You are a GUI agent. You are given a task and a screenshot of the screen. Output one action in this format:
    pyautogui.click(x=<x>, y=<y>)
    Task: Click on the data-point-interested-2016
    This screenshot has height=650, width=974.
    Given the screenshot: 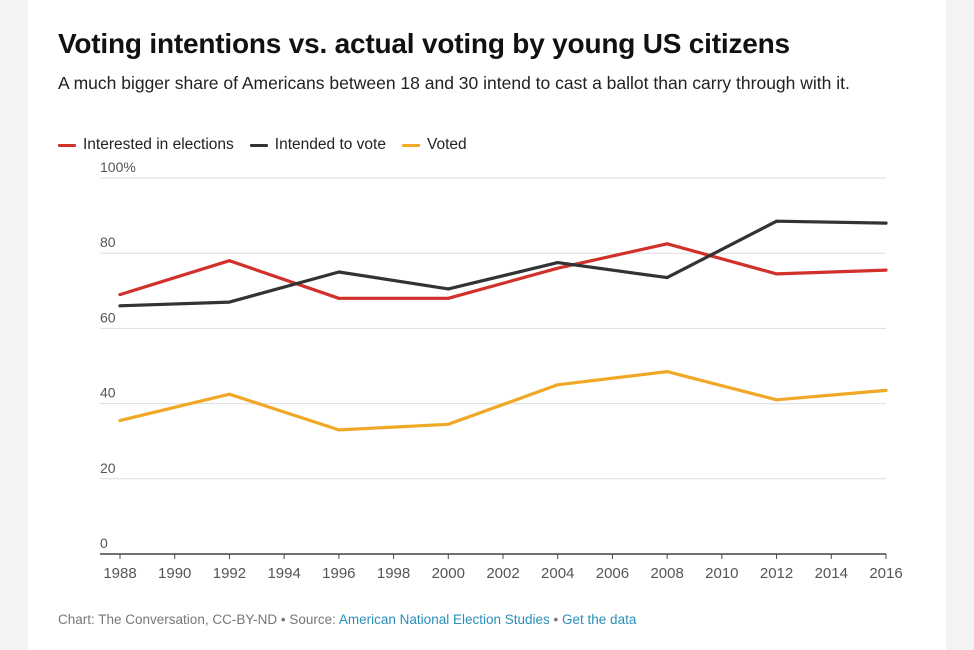 What is the action you would take?
    pyautogui.click(x=886, y=270)
    